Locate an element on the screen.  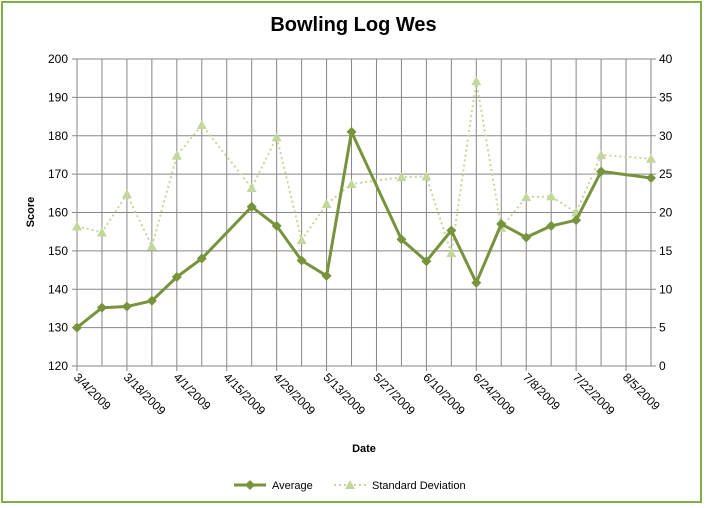
legend-item-stddev: Standard Deviation is located at coordinates (400, 486).